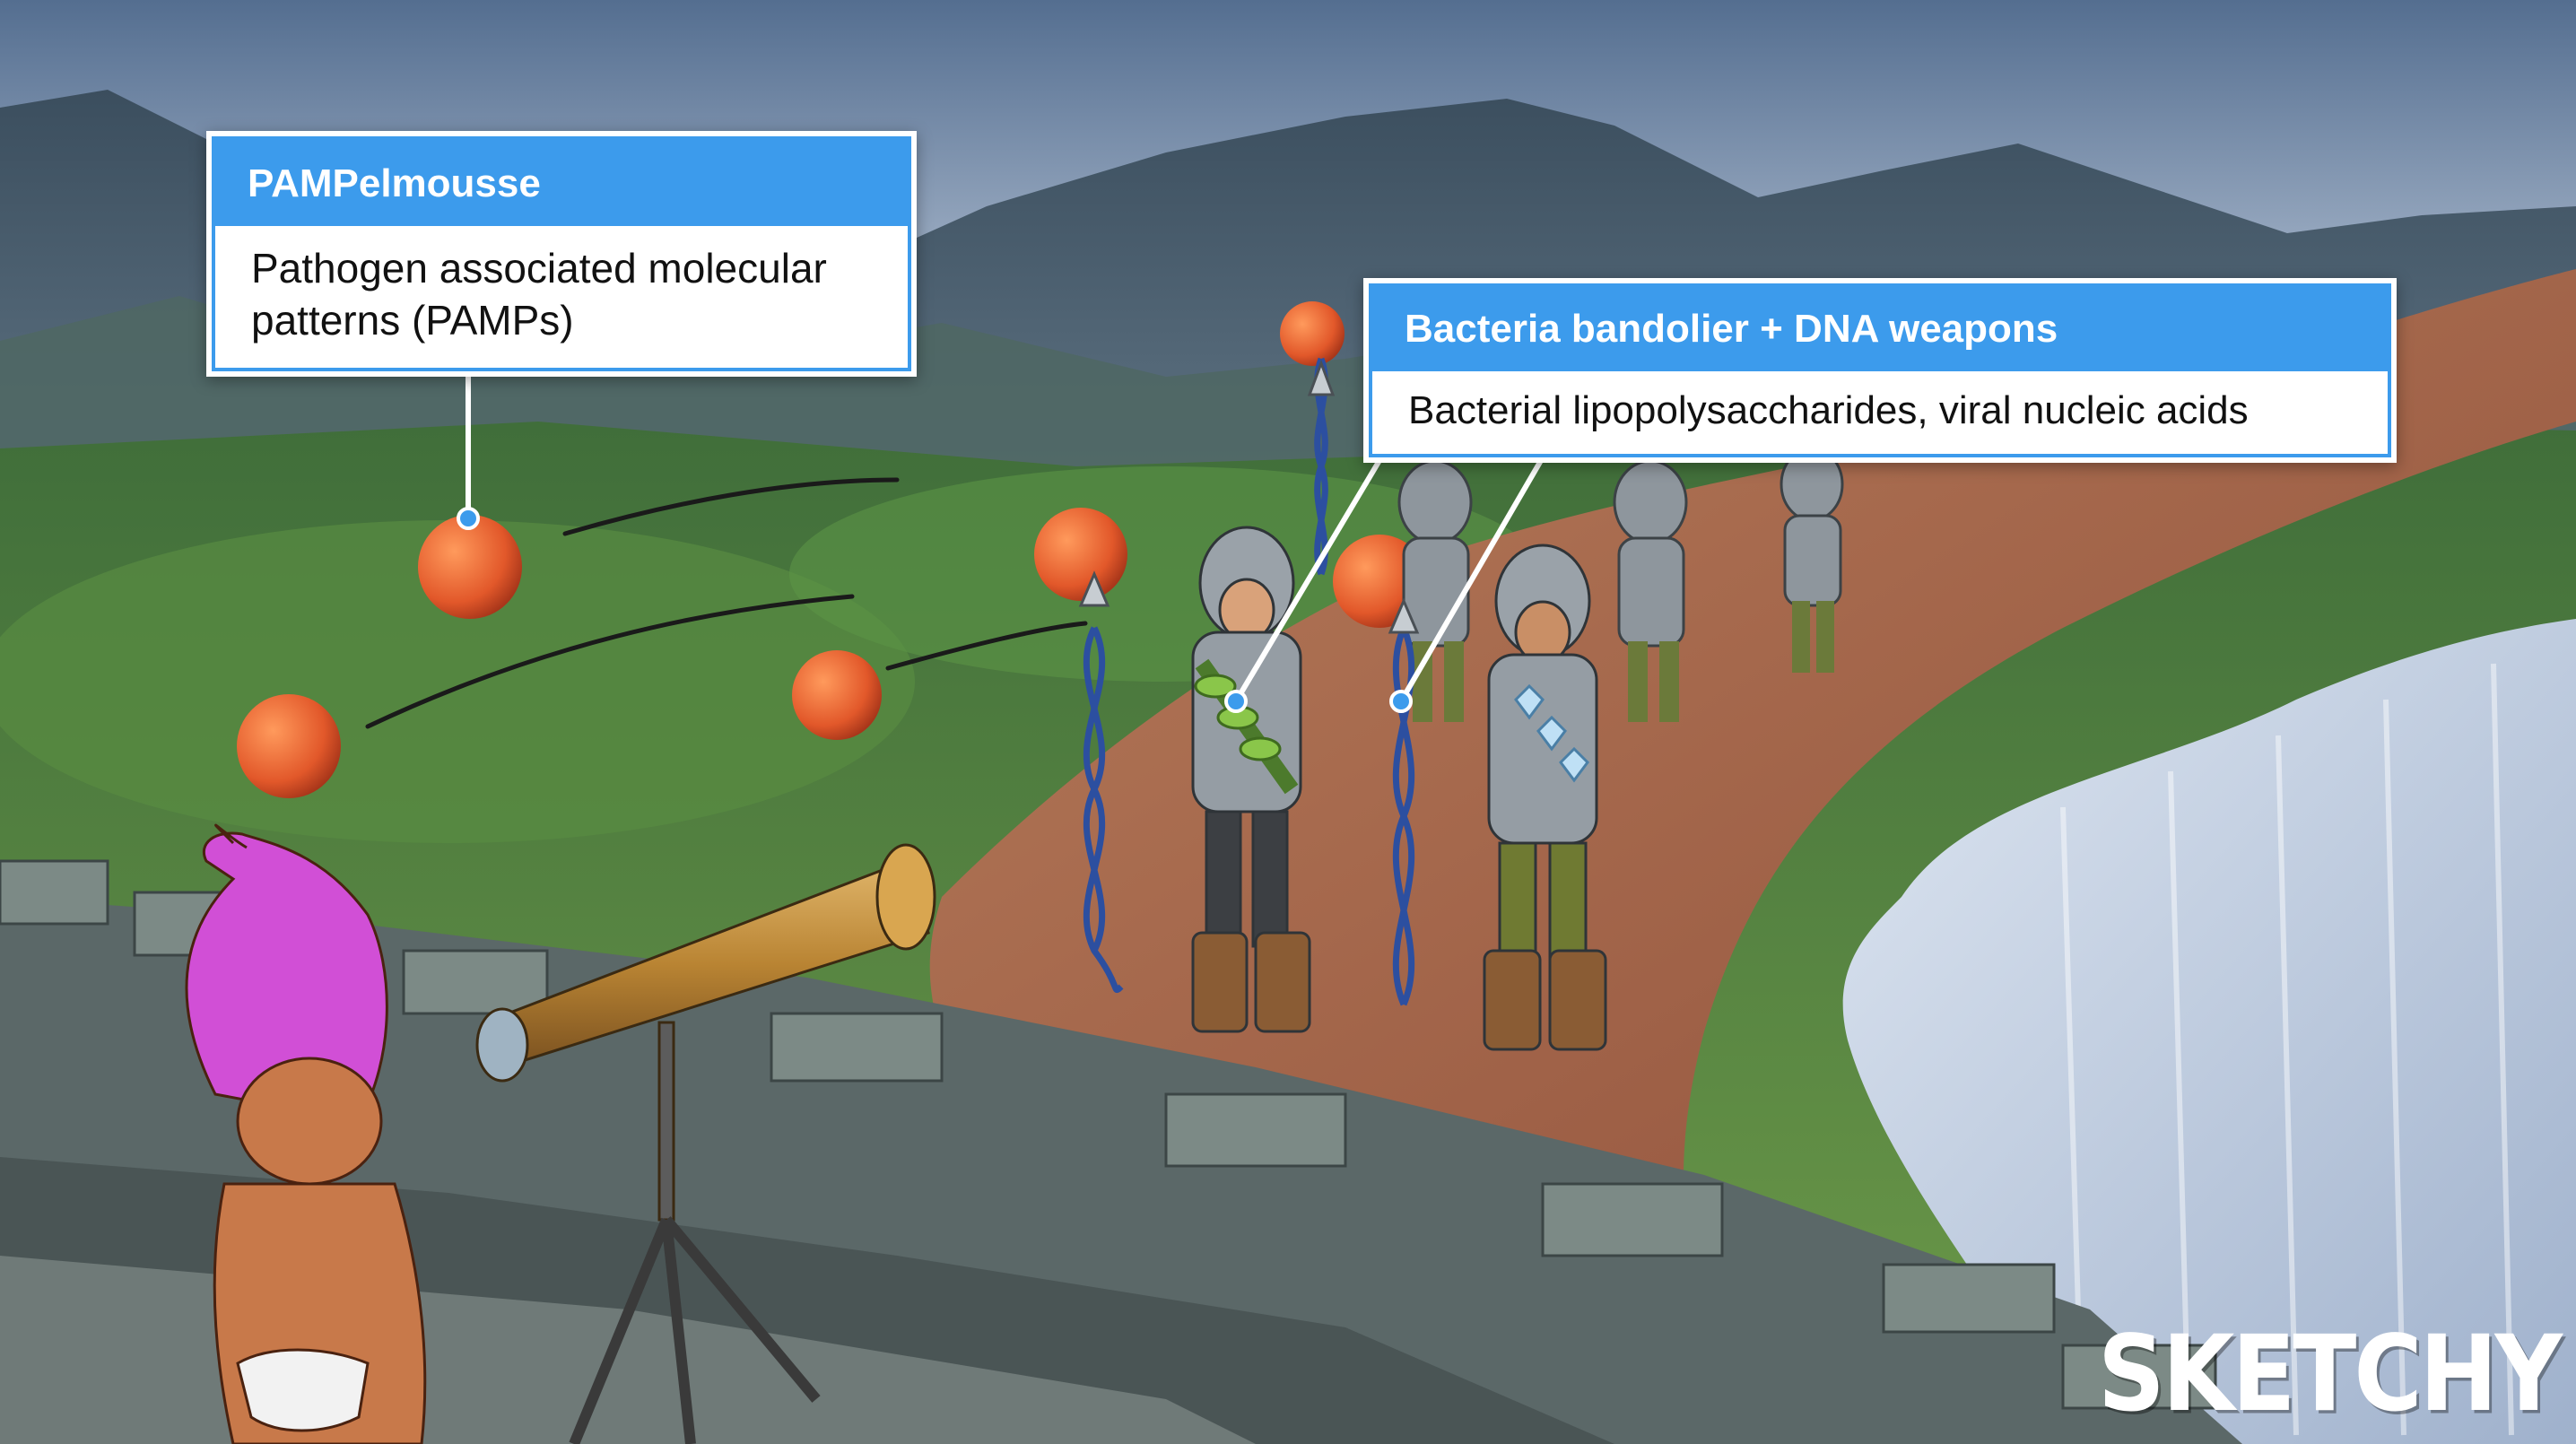 Image resolution: width=2576 pixels, height=1444 pixels. What do you see at coordinates (705, 1143) in the screenshot?
I see `telescope` at bounding box center [705, 1143].